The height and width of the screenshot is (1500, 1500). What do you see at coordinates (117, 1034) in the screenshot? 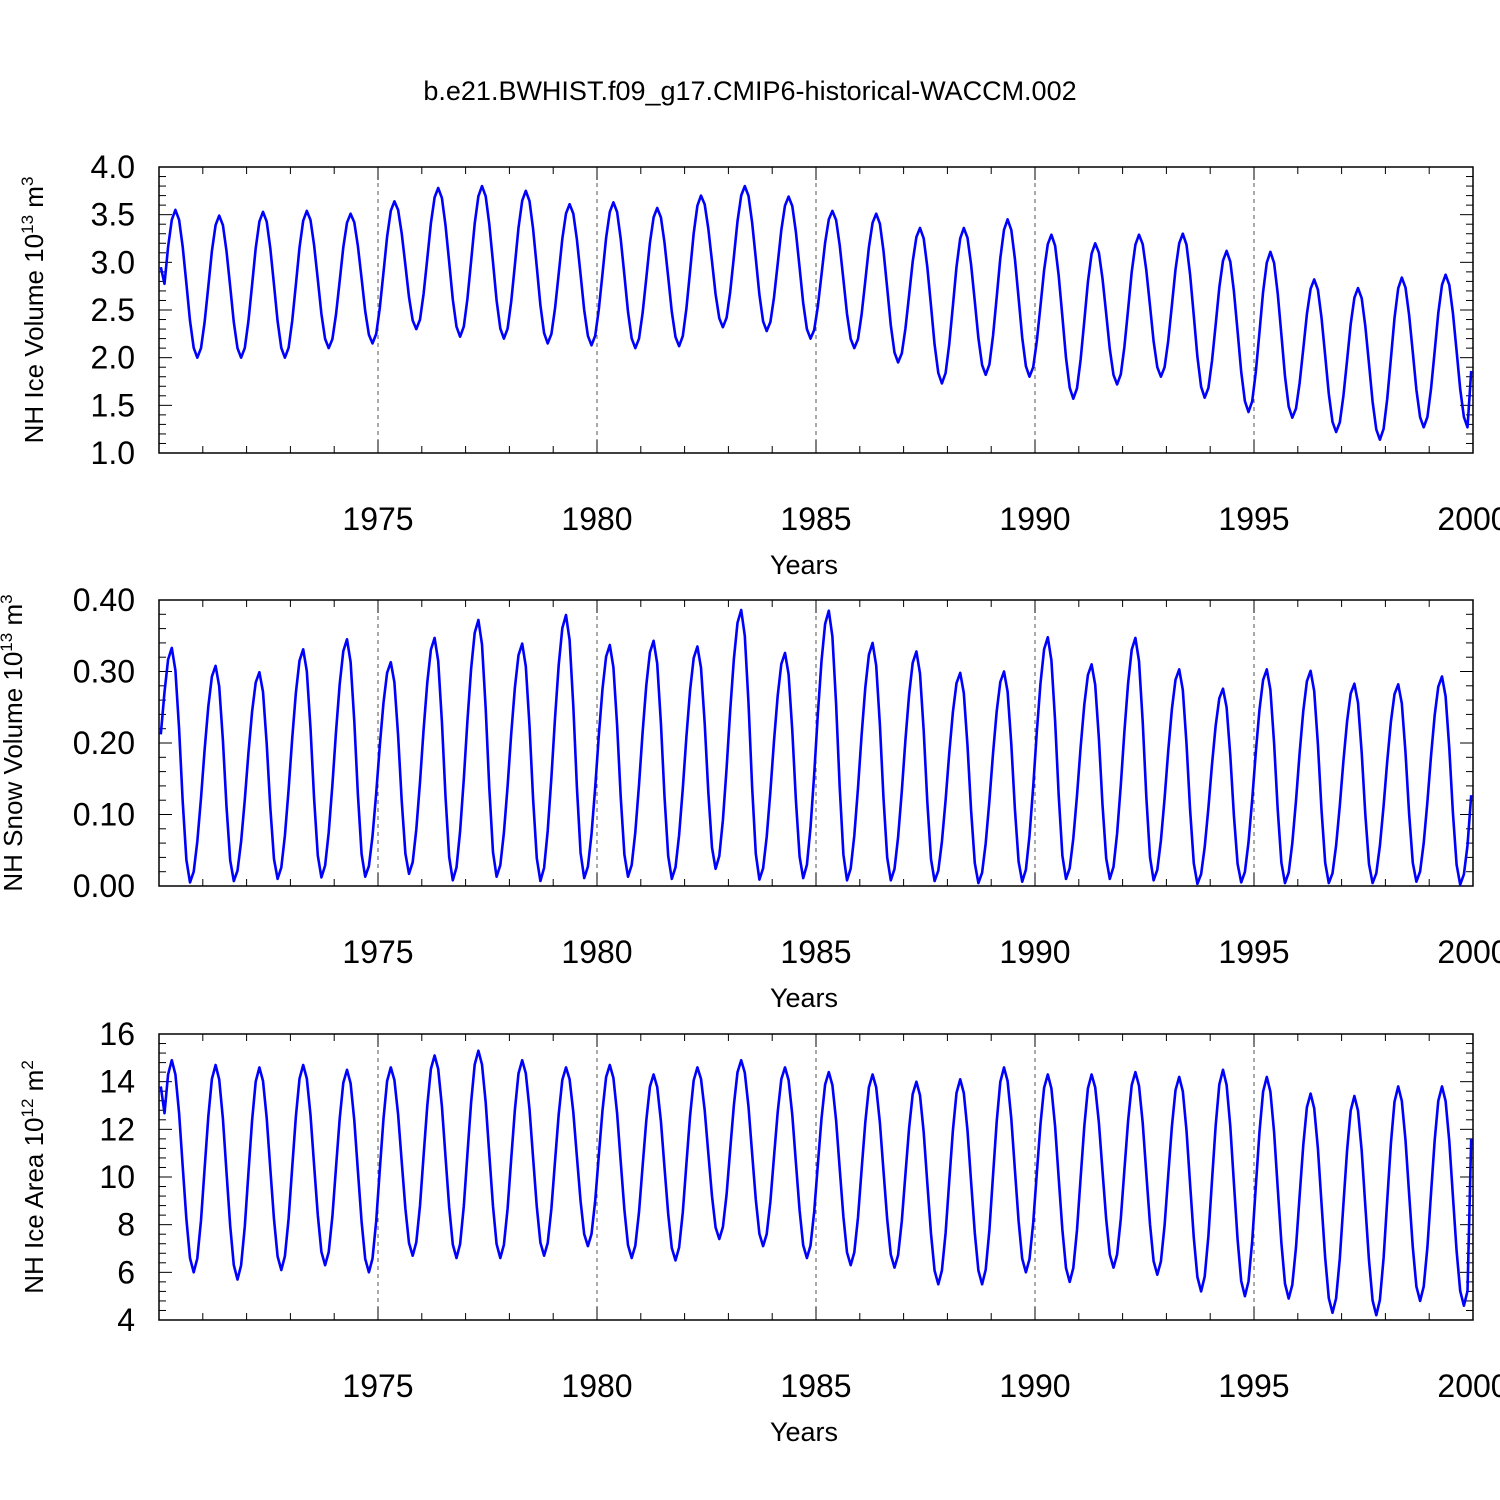
I see `y-tick-label: 16` at bounding box center [117, 1034].